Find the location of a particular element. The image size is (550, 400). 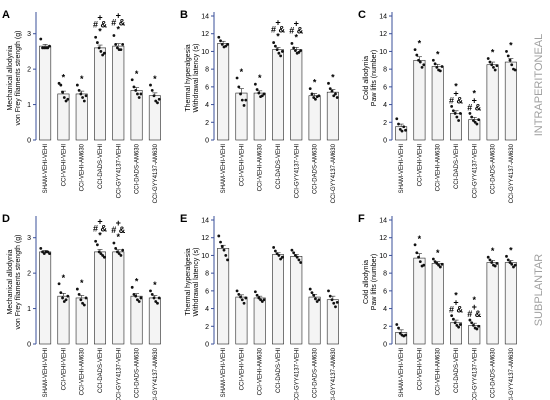

panel-d-significance-mark: + is located at coordinates (118, 223).